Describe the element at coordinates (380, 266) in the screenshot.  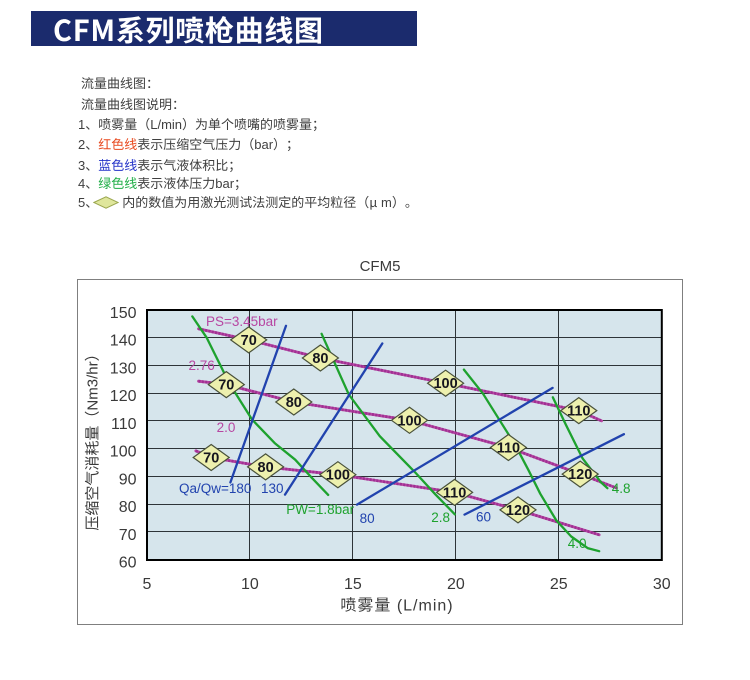
I see `svg-text: CFM5` at that location.